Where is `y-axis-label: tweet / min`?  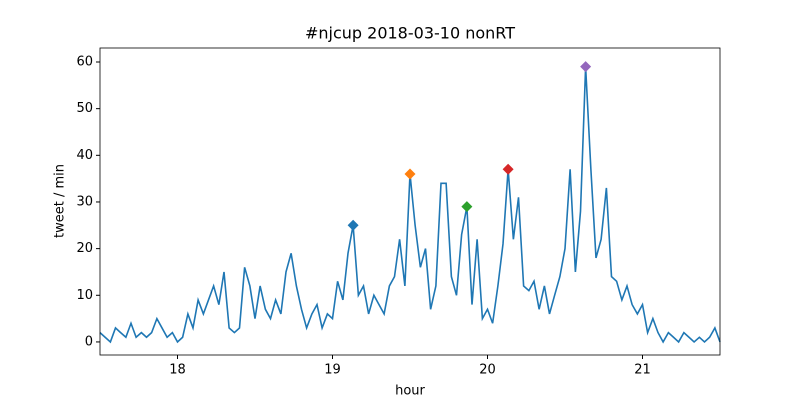 y-axis-label: tweet / min is located at coordinates (60, 201).